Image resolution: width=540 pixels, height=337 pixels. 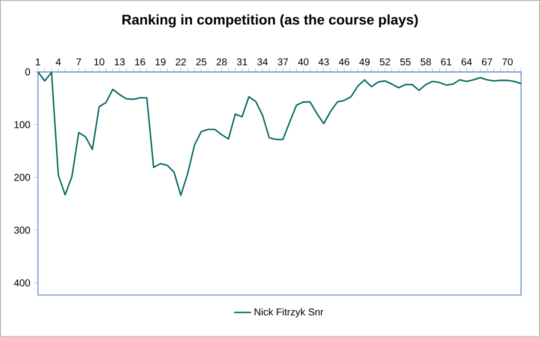 I want to click on x-tick-label: 37, so click(x=283, y=62).